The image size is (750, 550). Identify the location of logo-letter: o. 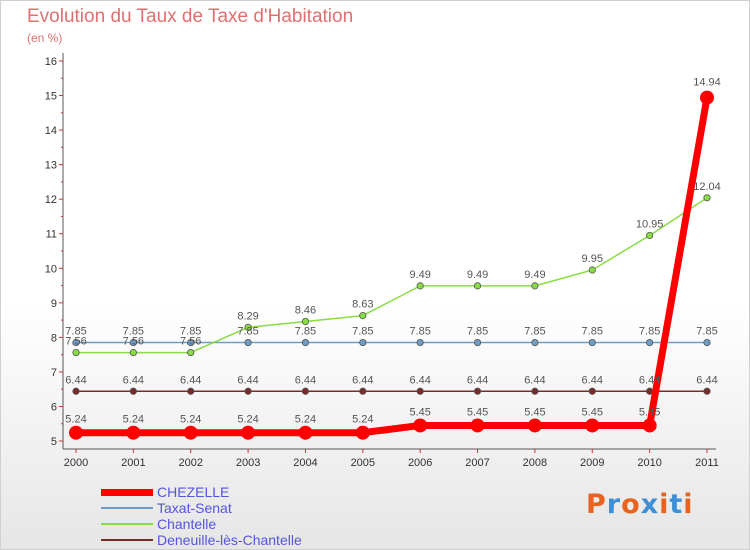
(631, 504).